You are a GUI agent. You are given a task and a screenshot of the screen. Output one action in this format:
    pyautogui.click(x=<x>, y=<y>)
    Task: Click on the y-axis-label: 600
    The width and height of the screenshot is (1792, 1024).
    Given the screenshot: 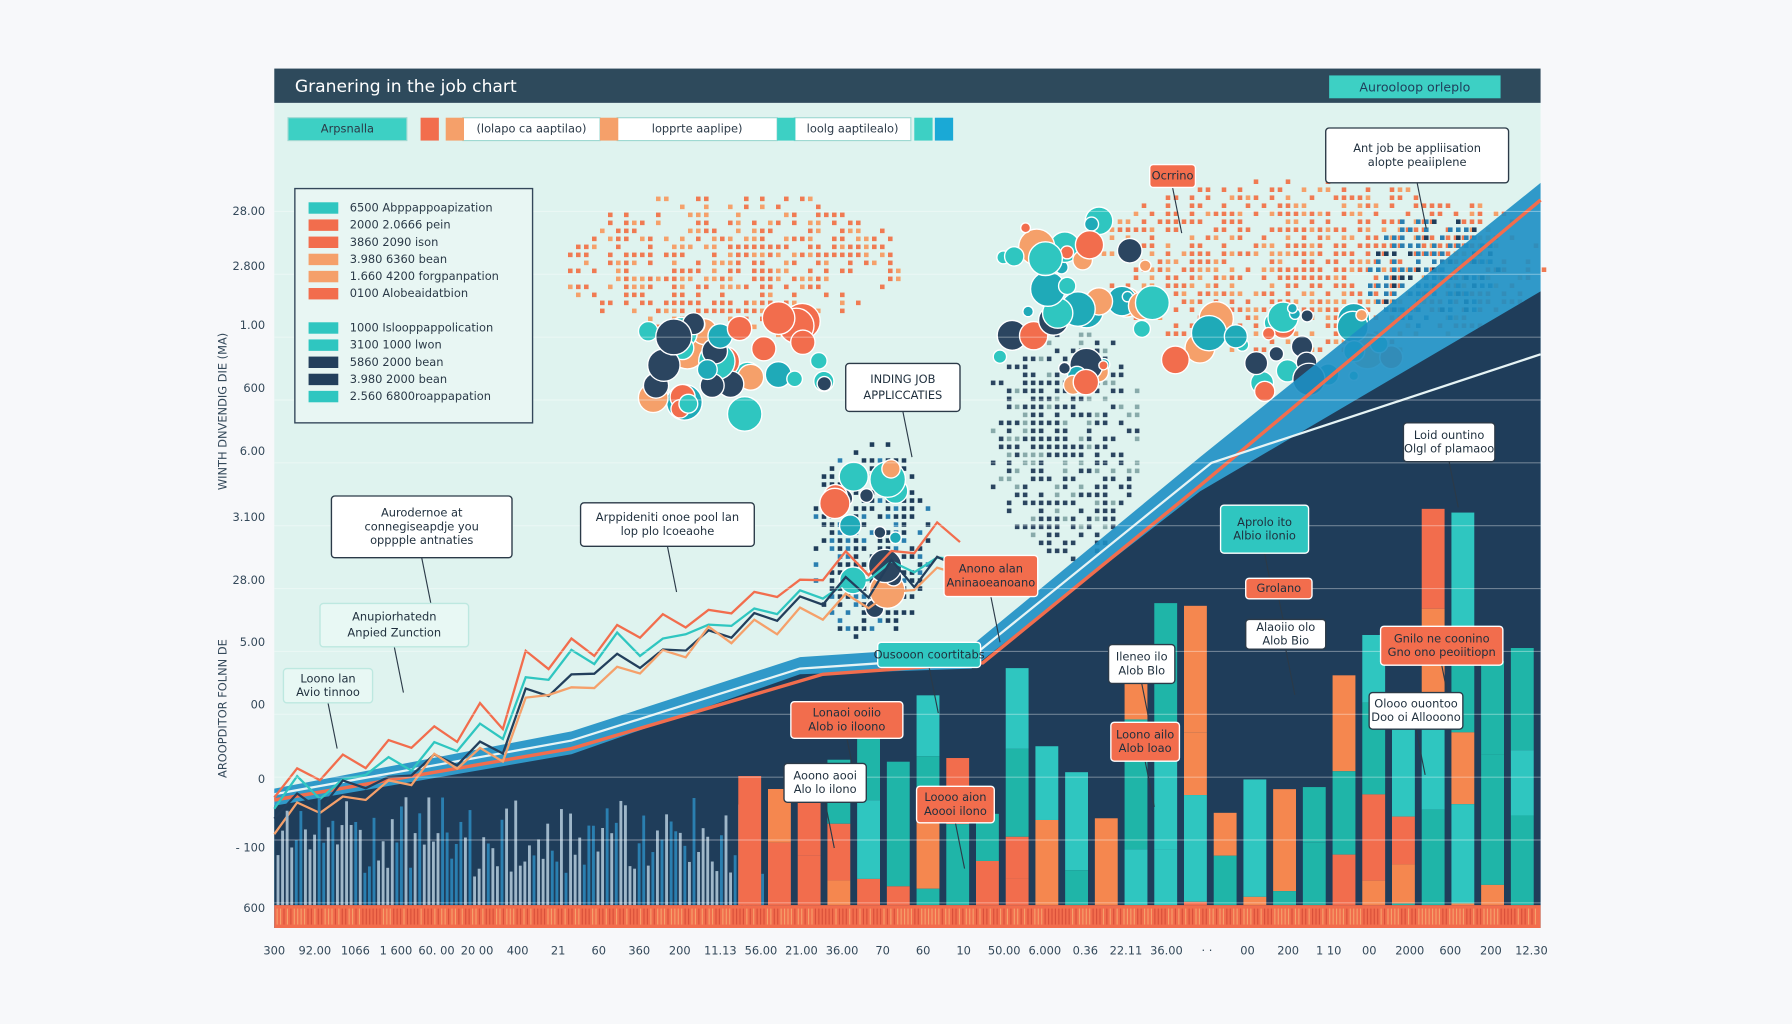 What is the action you would take?
    pyautogui.click(x=254, y=388)
    